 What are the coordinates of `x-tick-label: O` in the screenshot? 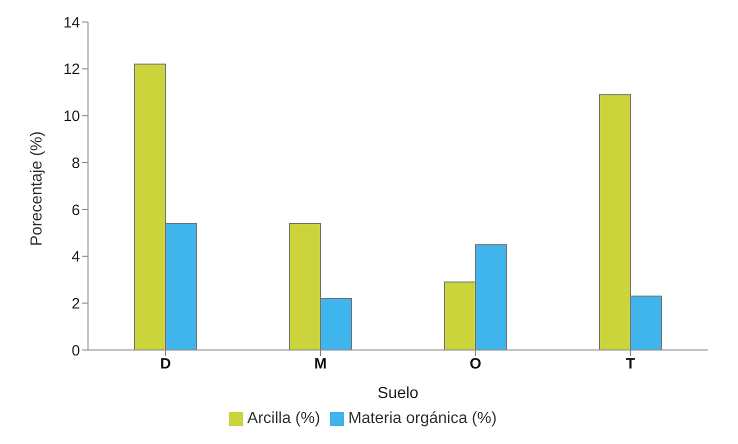 It's located at (476, 364).